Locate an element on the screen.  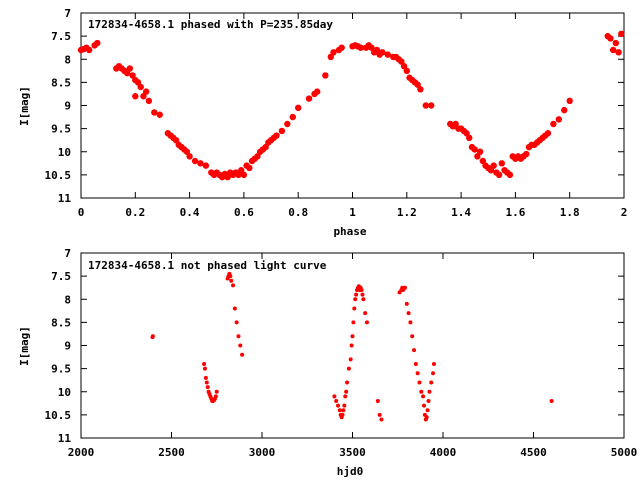
x-tick-label: 5000 is located at coordinates (624, 452).